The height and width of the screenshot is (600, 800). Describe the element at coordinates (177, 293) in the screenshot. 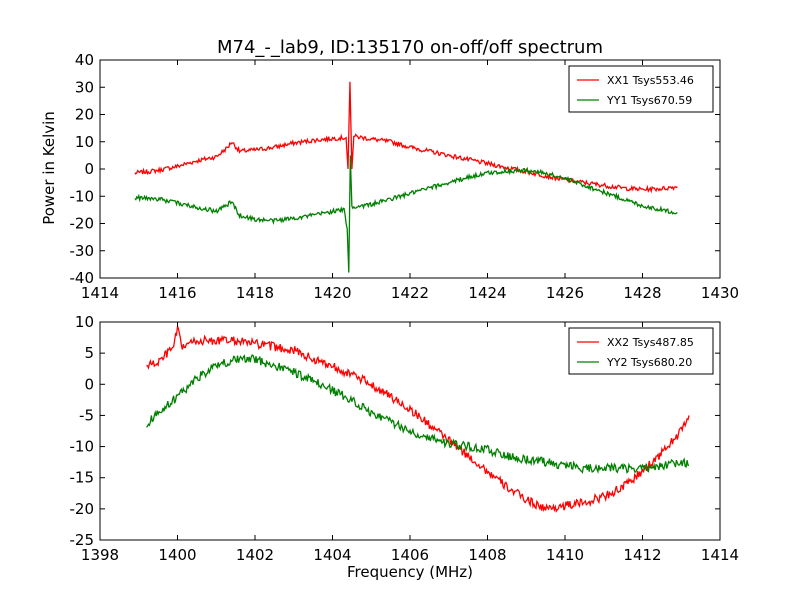

I see `x-tick-label: 1416` at that location.